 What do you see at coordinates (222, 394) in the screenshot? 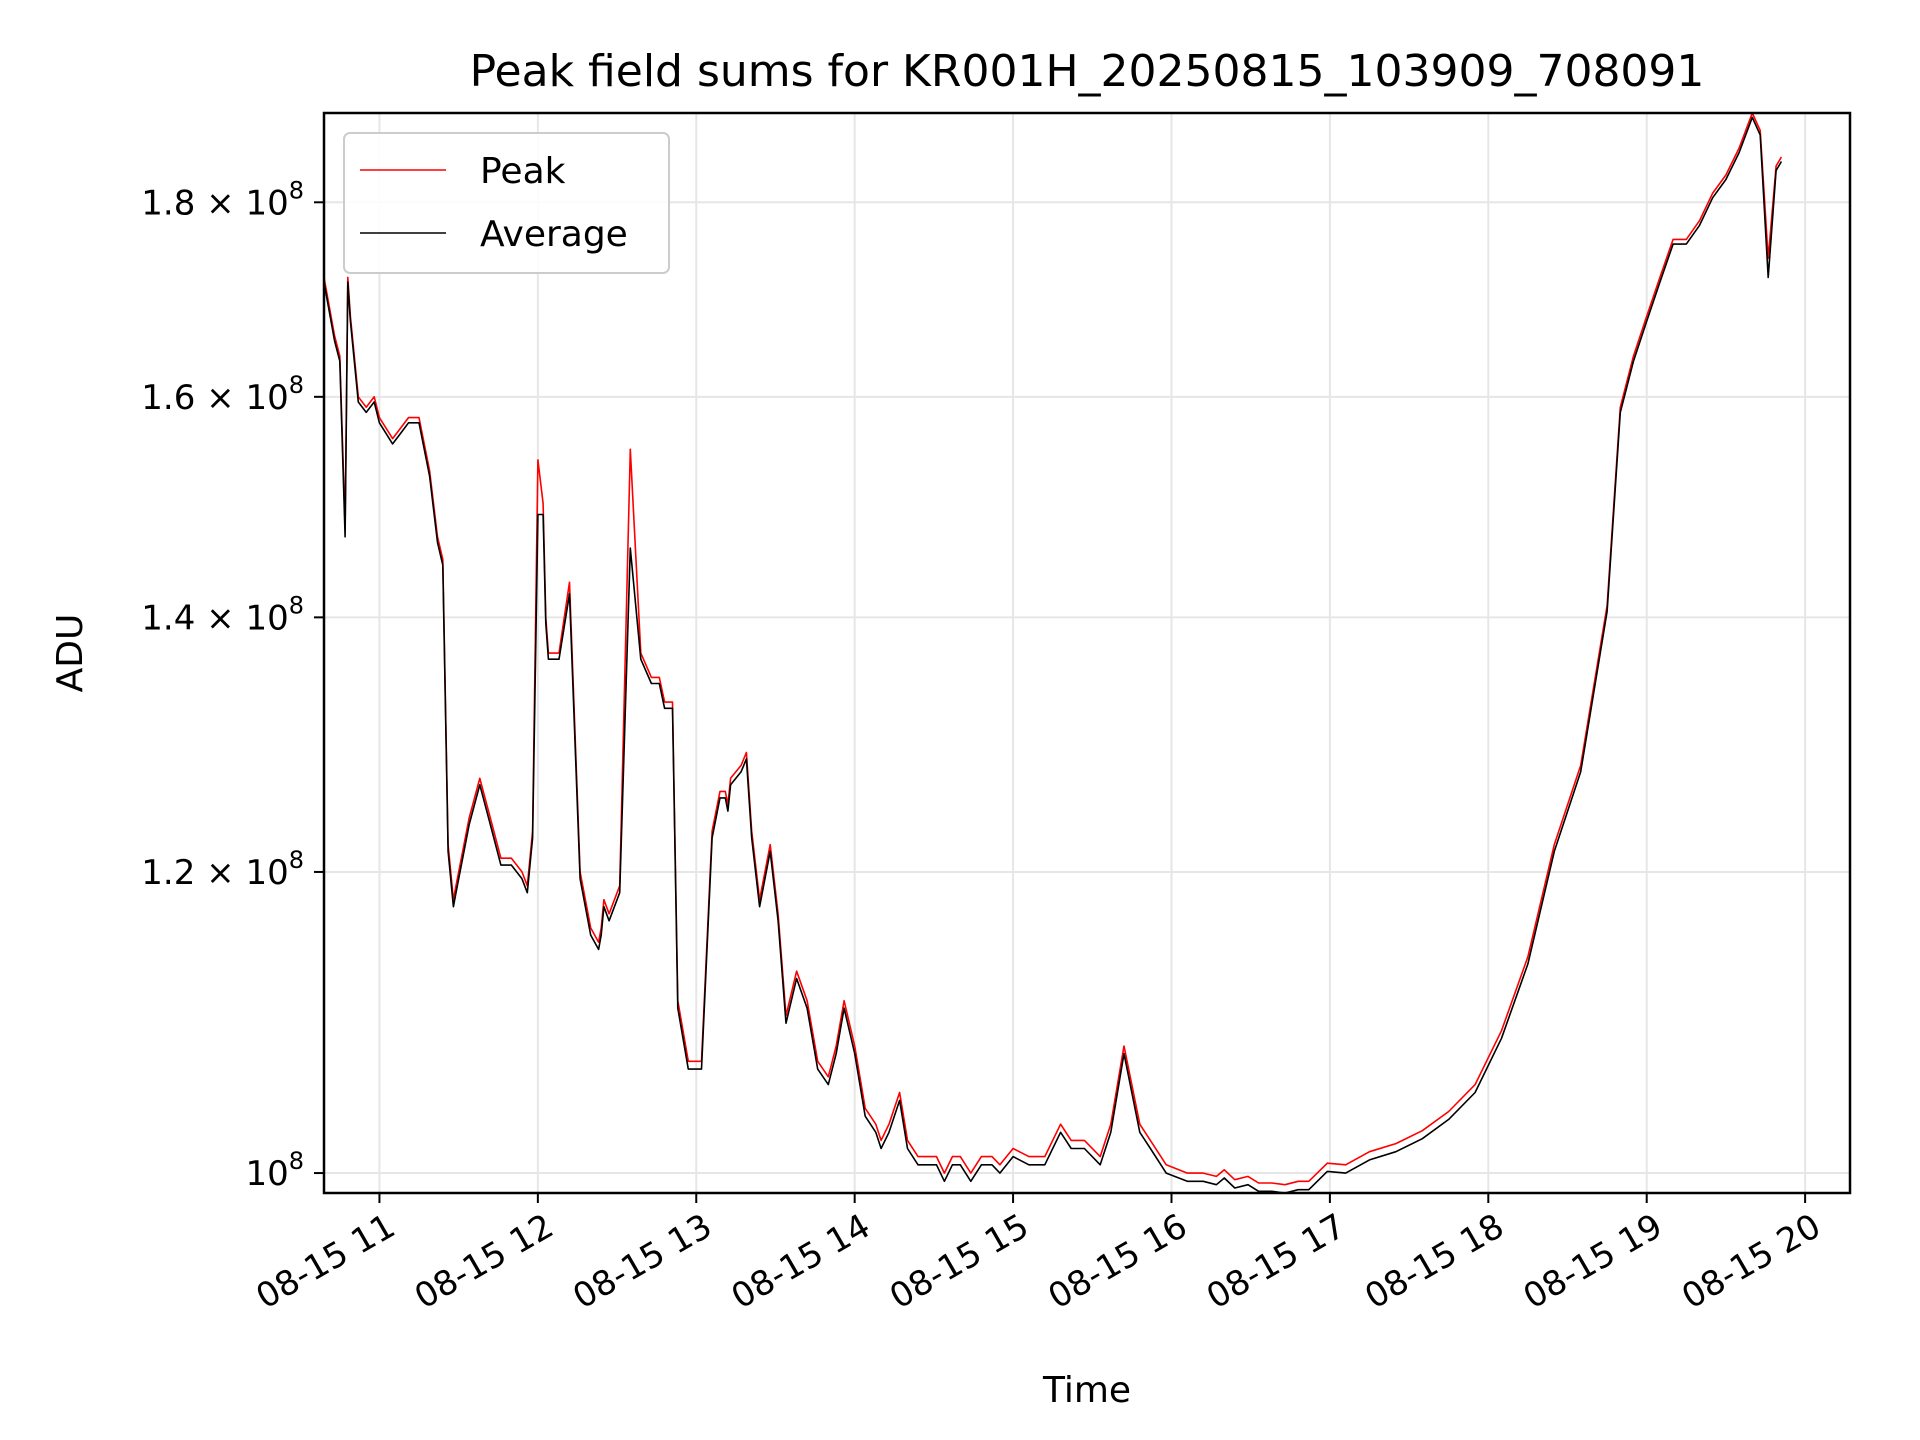
I see `y-tick-label: 1.6 × 108` at bounding box center [222, 394].